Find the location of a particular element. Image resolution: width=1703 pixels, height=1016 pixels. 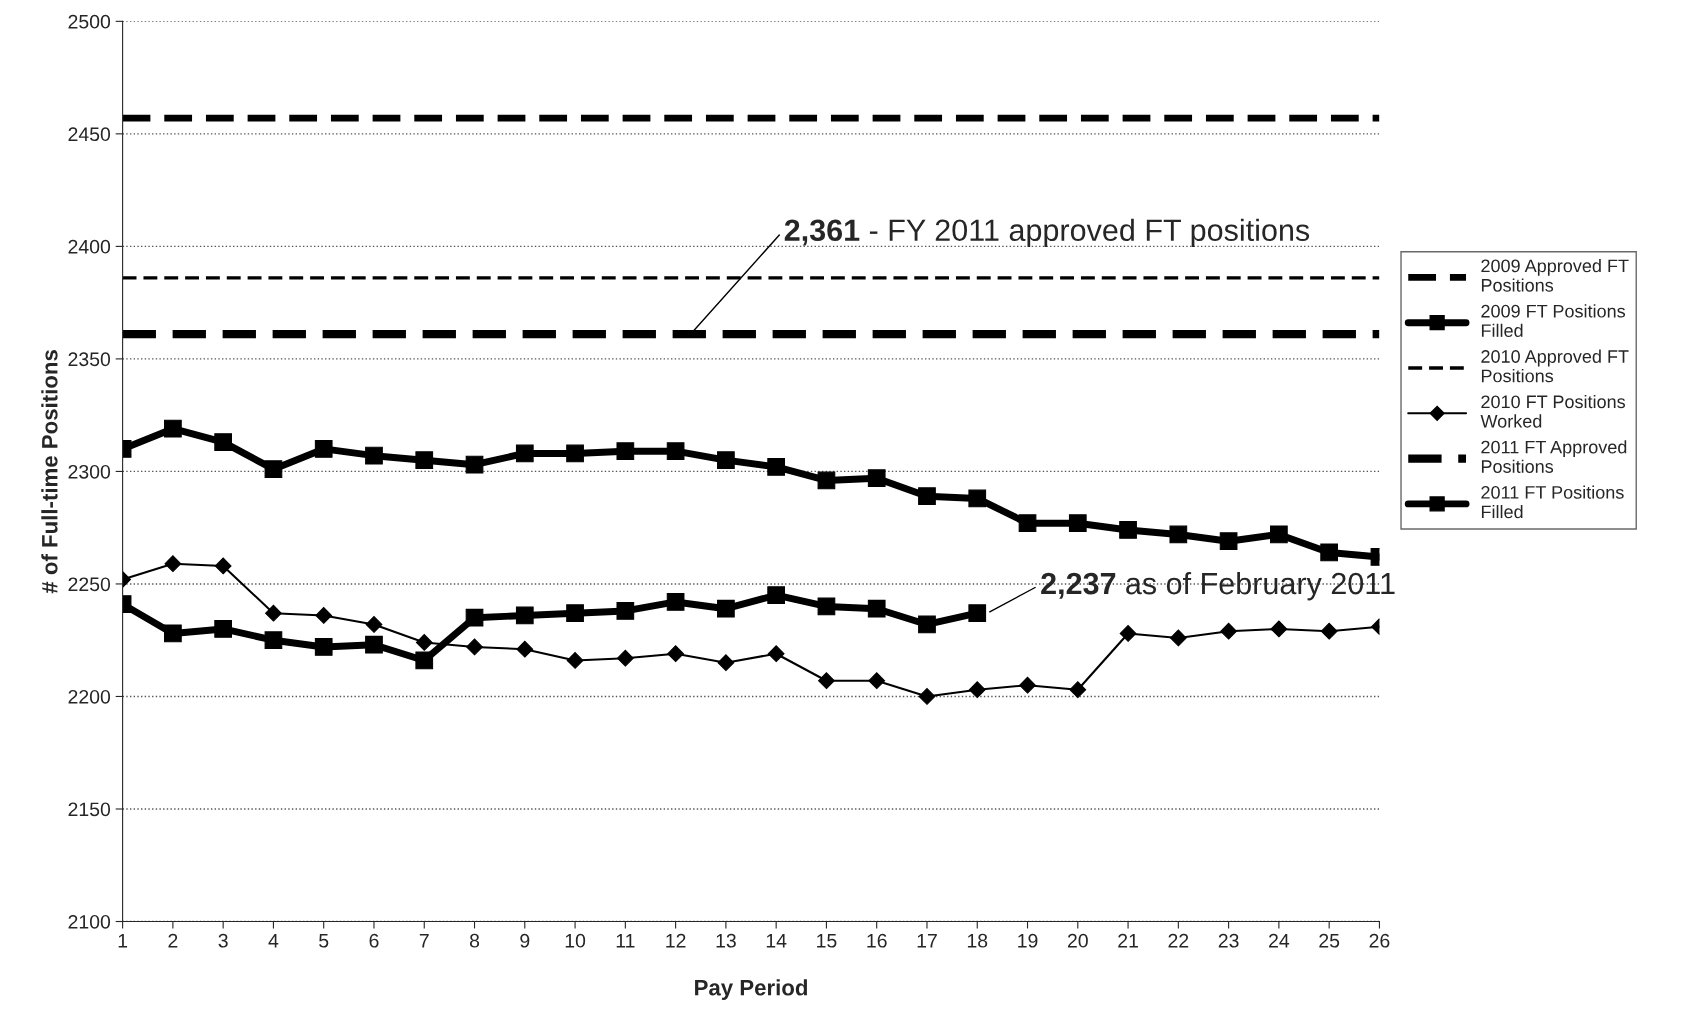

x-tick-label: 25 is located at coordinates (1329, 940).